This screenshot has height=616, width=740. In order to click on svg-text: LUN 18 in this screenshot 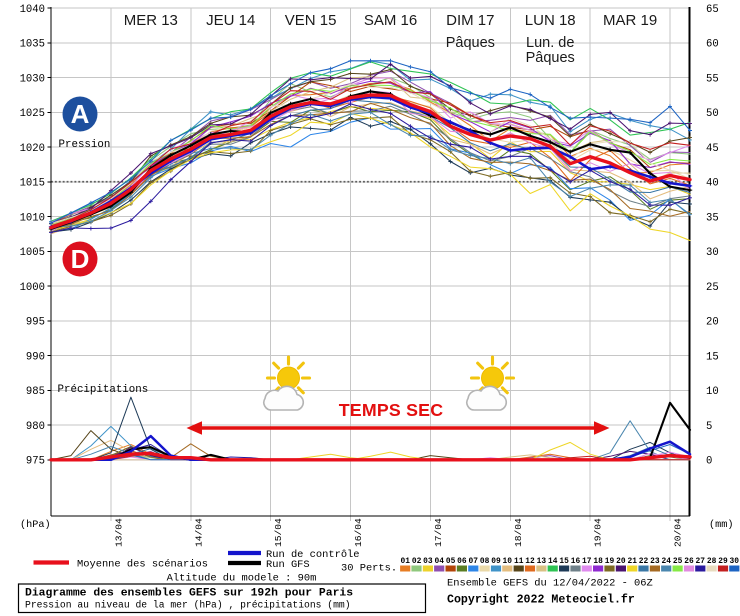, I will do `click(550, 20)`.